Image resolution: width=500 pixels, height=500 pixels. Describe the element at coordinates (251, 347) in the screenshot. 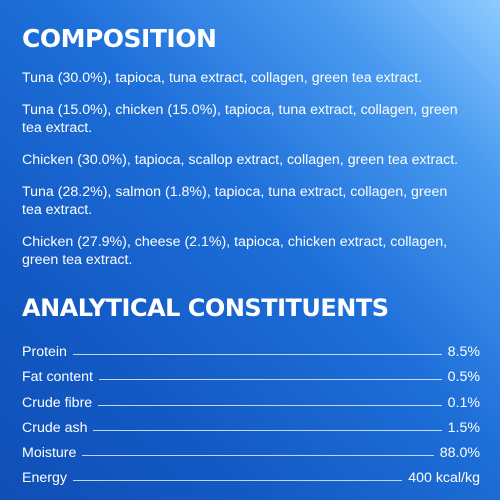

I see `constituent-row-protein: Protein 8.5%` at that location.